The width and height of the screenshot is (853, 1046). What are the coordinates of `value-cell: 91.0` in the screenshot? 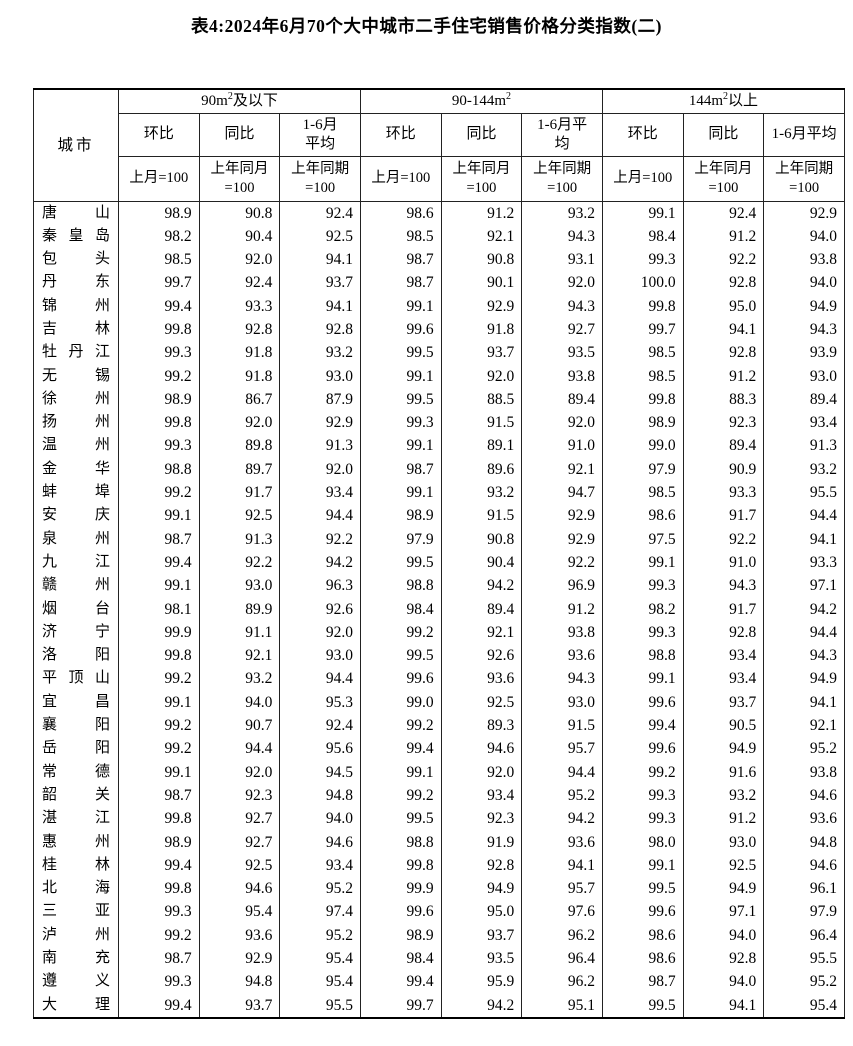 It's located at (723, 562).